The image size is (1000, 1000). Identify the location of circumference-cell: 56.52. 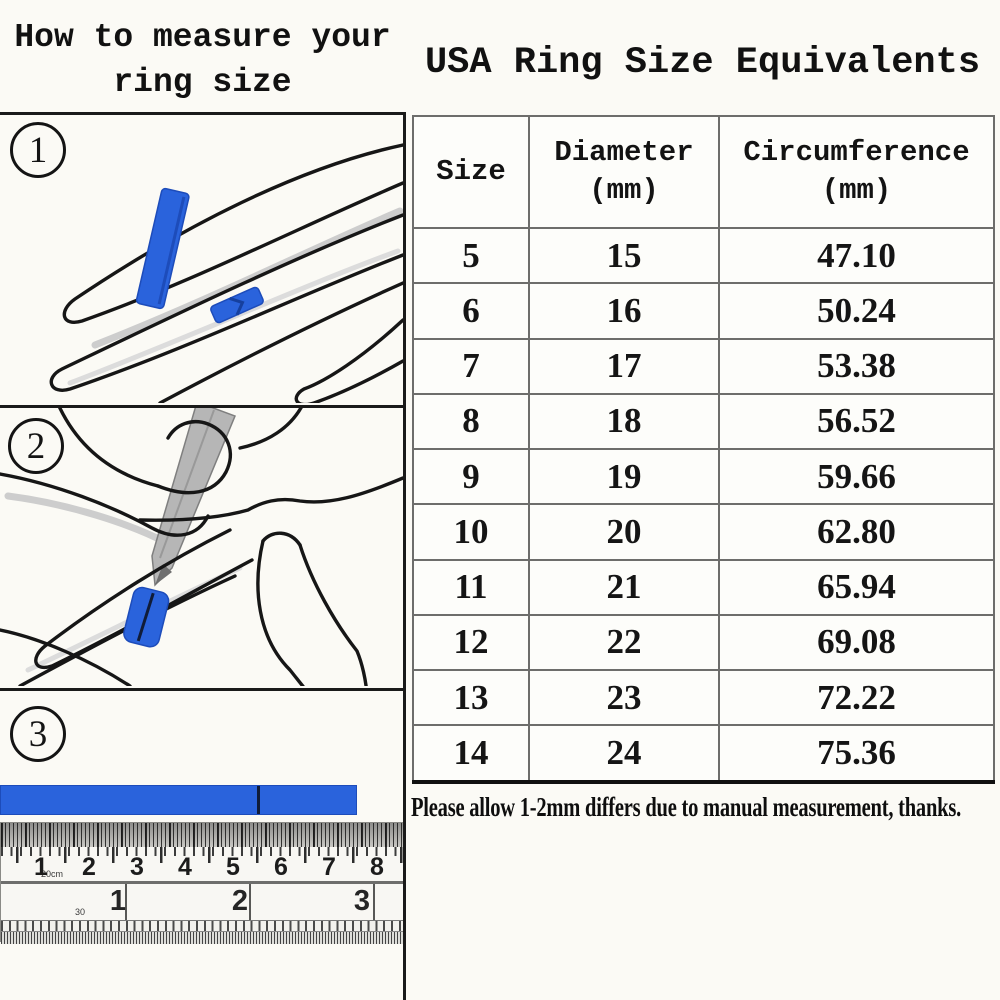
(856, 421).